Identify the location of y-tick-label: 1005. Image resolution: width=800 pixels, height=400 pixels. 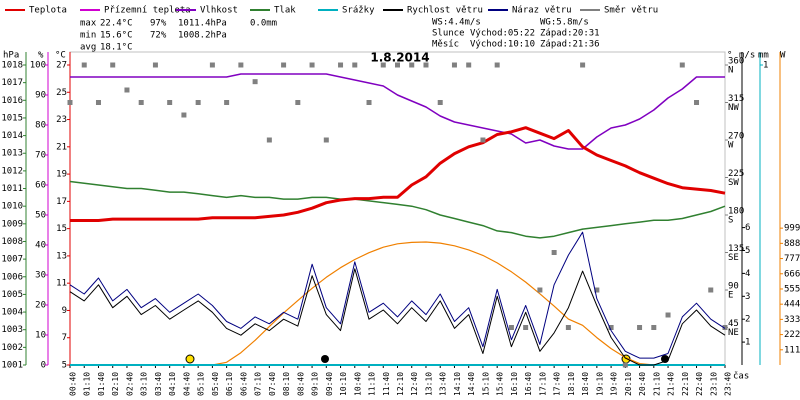
(12, 295).